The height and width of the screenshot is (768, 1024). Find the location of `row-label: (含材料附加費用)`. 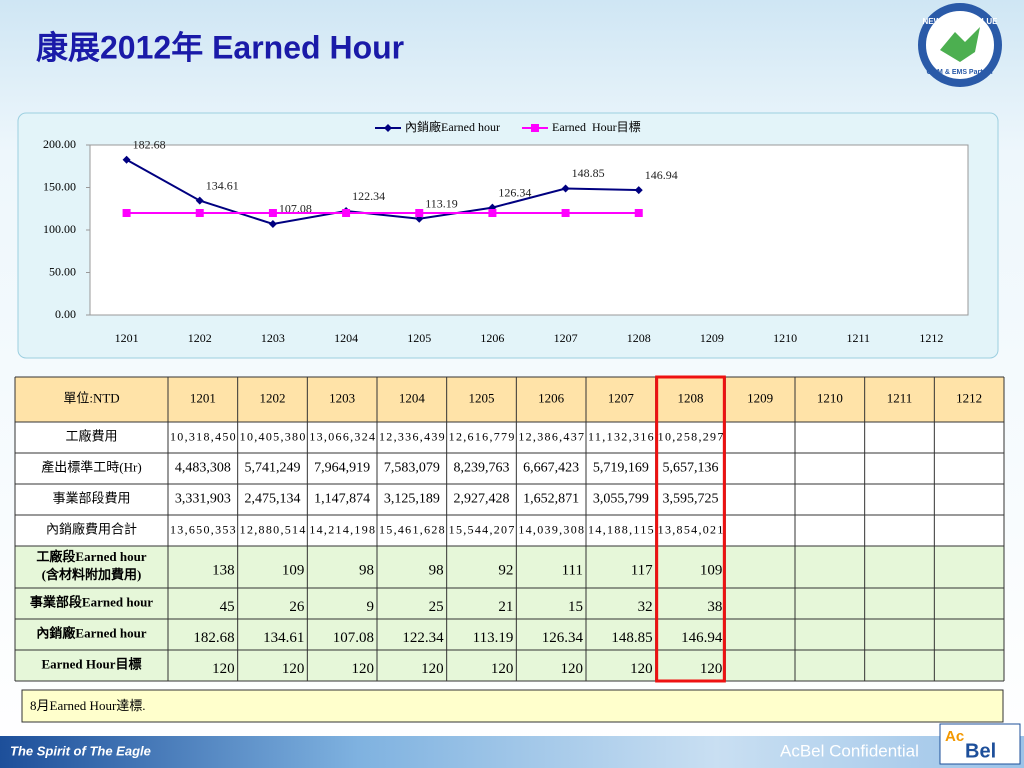

row-label: (含材料附加費用) is located at coordinates (92, 574).